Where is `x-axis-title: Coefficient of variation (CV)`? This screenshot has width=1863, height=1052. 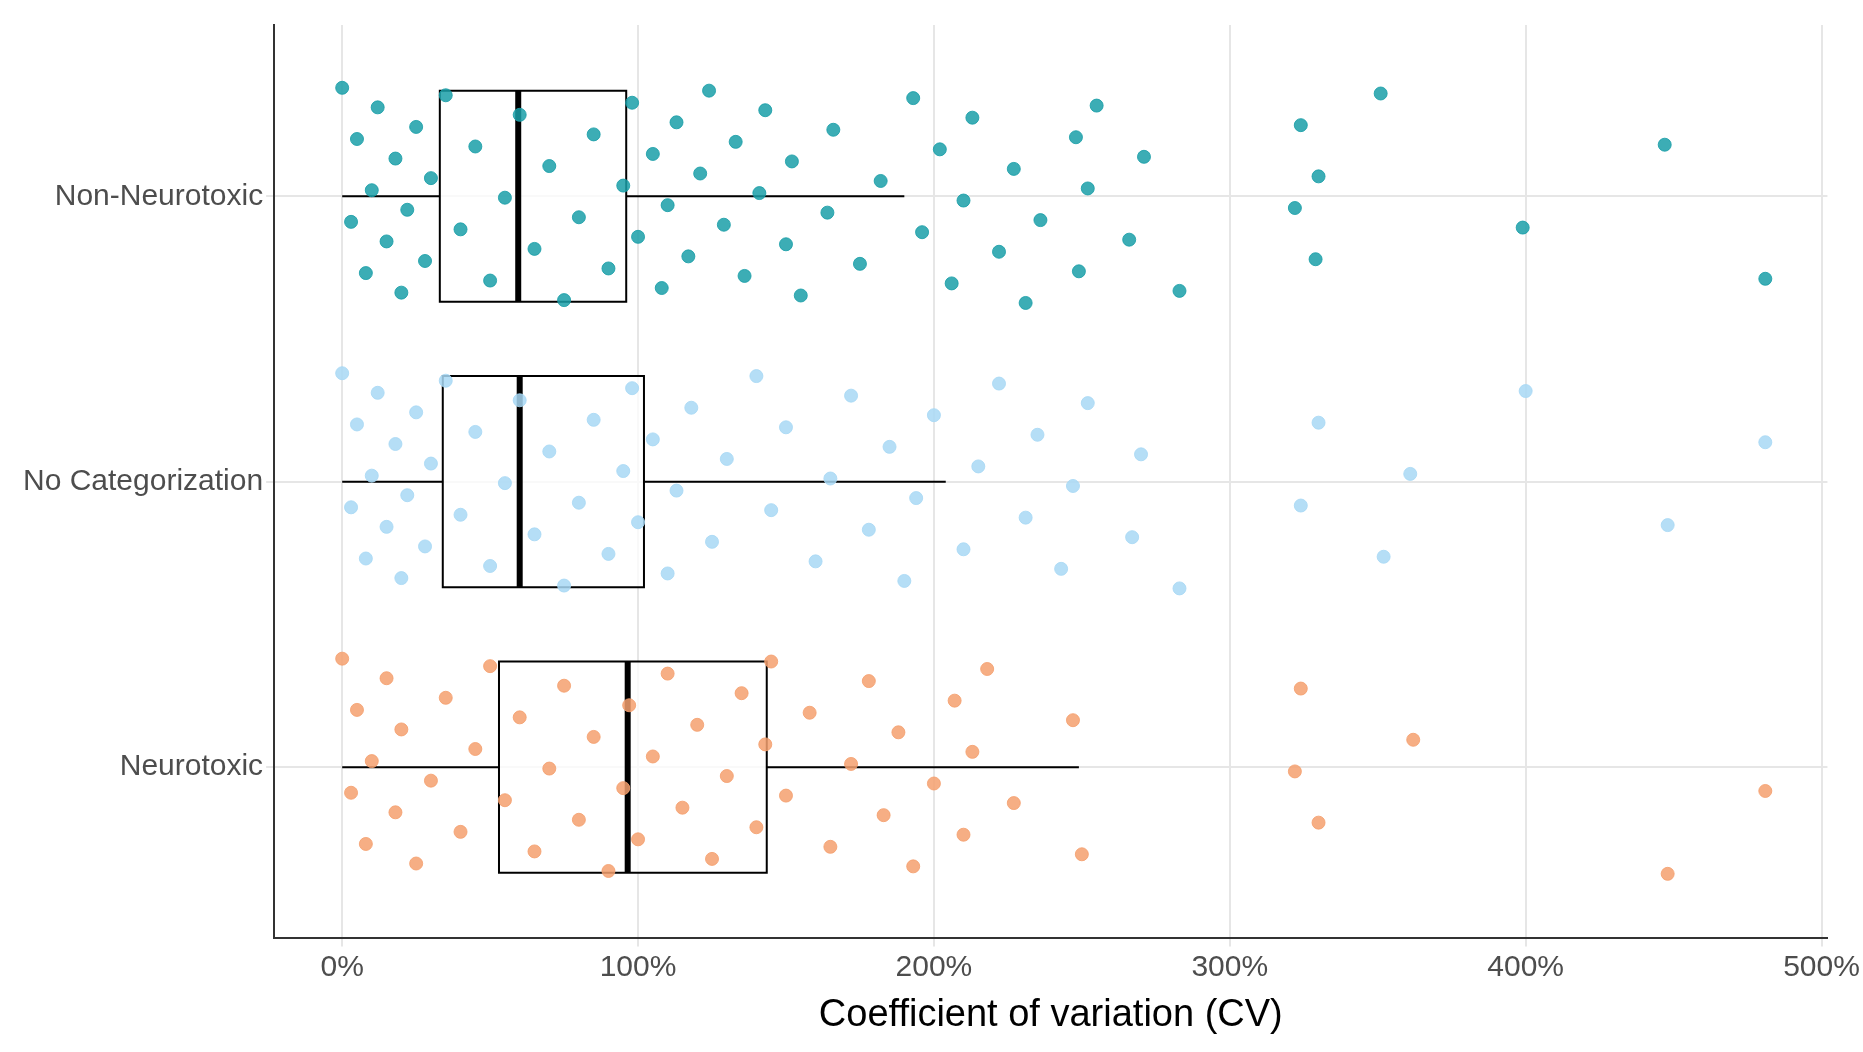
x-axis-title: Coefficient of variation (CV) is located at coordinates (1050, 1012).